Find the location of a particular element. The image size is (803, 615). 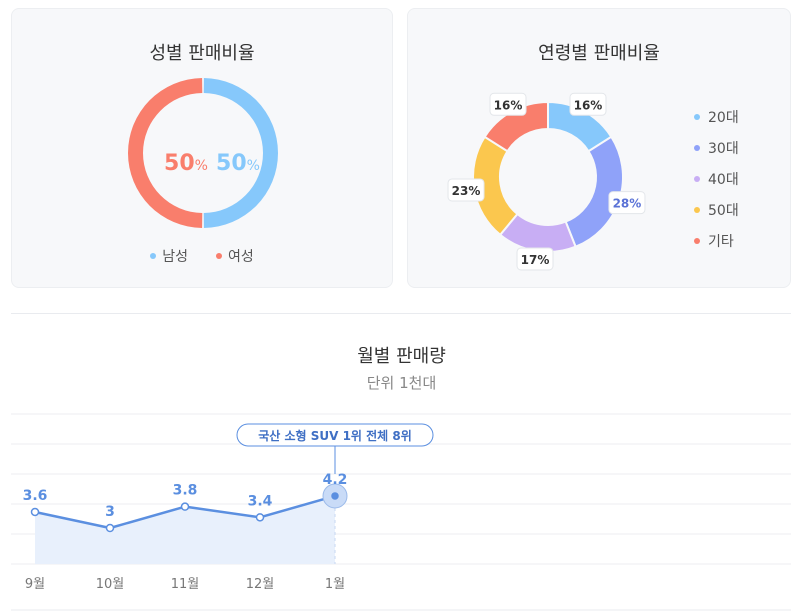

svg-text: 17% is located at coordinates (535, 260).